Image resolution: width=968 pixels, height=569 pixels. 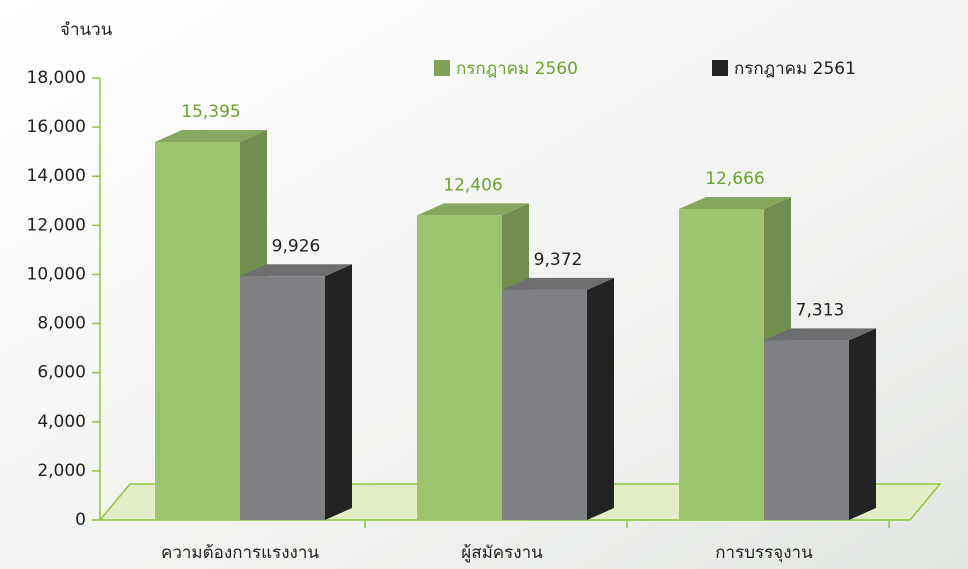 What do you see at coordinates (56, 225) in the screenshot?
I see `y-tick-label: 12,000` at bounding box center [56, 225].